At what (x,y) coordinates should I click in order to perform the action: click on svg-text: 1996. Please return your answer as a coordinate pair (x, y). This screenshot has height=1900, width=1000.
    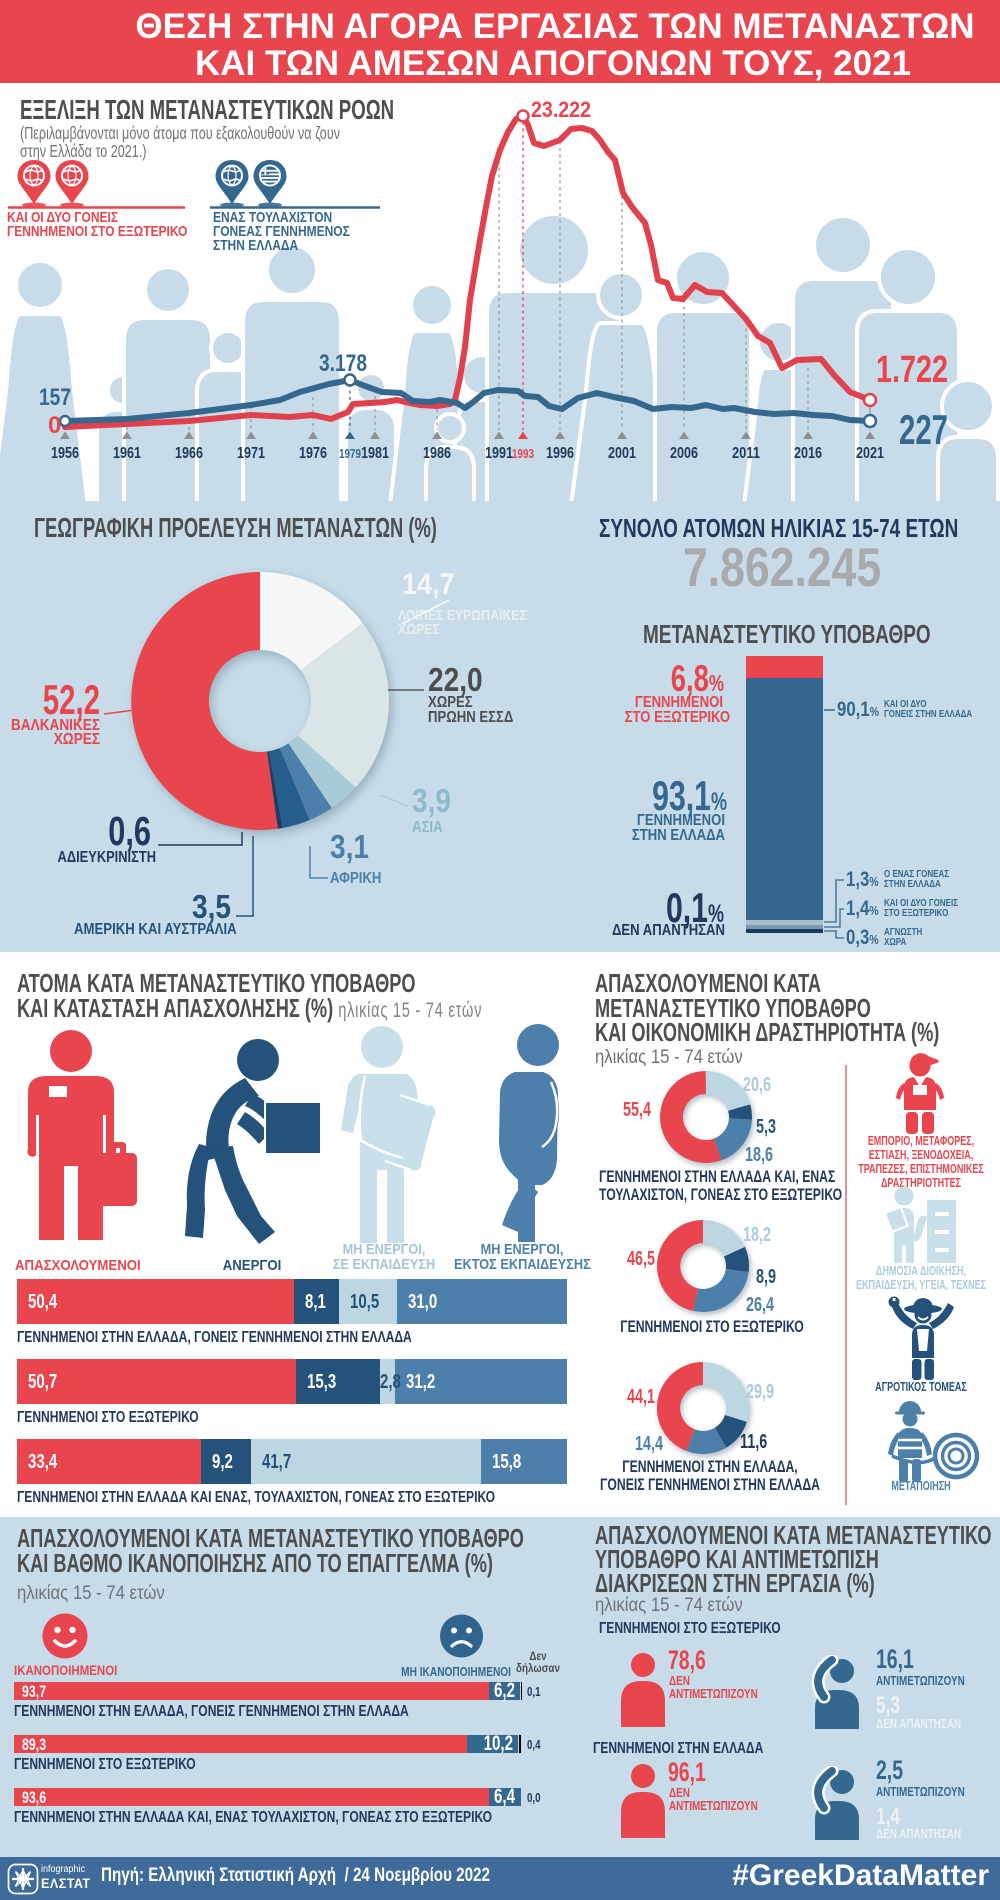
    Looking at the image, I should click on (560, 453).